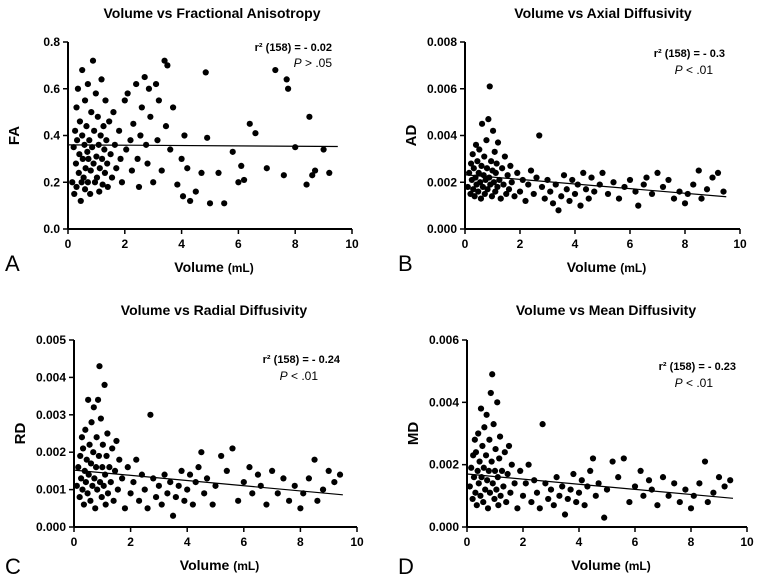 This screenshot has width=760, height=586. I want to click on y-tick-label: 0.006, so click(442, 89).